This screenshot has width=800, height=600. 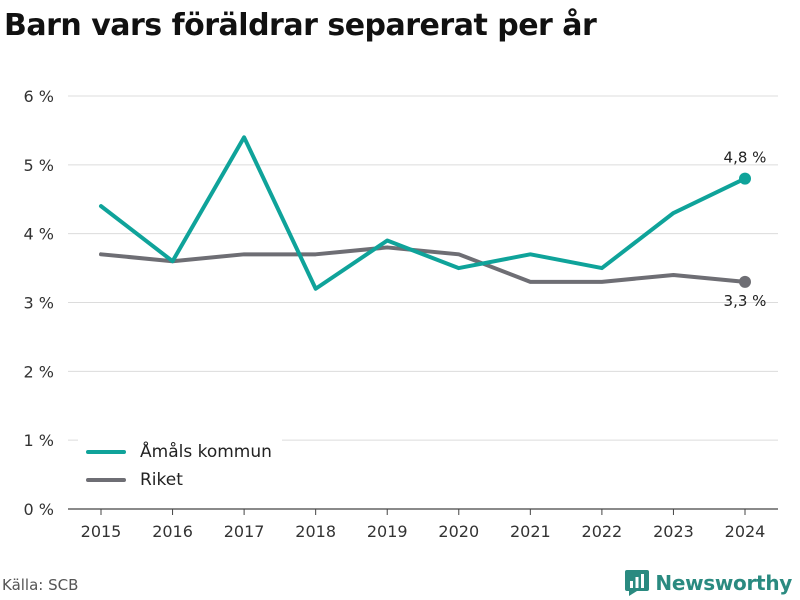 What do you see at coordinates (745, 531) in the screenshot?
I see `x-tick-label: 2024` at bounding box center [745, 531].